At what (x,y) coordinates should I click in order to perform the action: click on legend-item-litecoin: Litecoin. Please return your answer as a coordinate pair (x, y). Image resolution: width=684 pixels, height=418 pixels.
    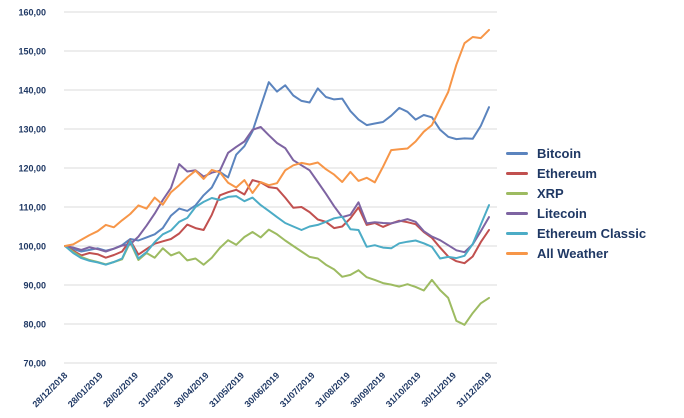
    Looking at the image, I should click on (576, 213).